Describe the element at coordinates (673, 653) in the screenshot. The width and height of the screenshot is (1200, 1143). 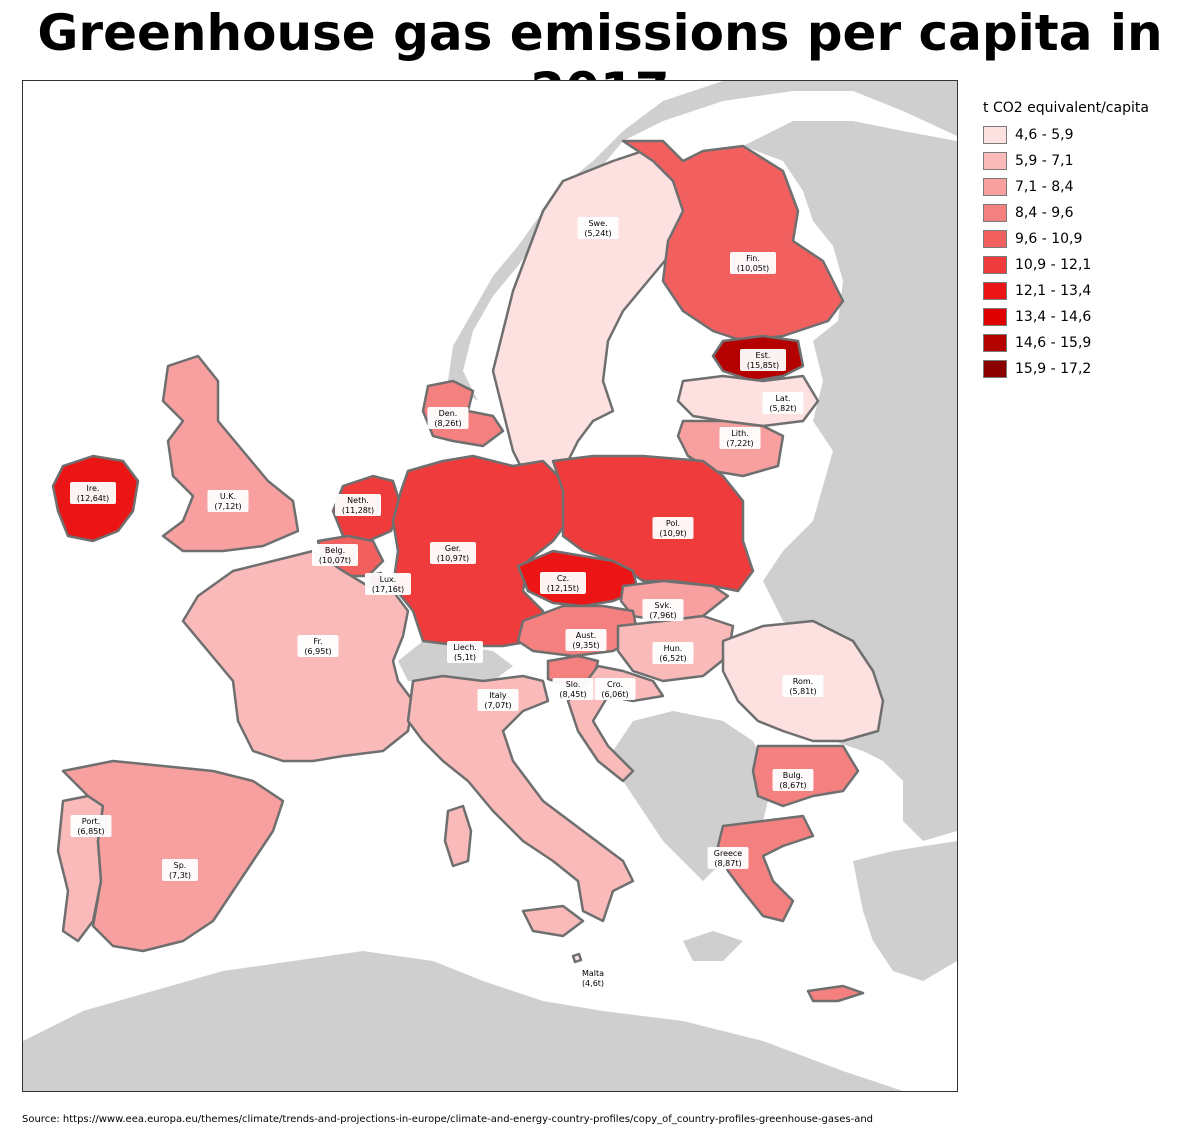
I see `country-label-hun: Hun.(6,52t)` at that location.